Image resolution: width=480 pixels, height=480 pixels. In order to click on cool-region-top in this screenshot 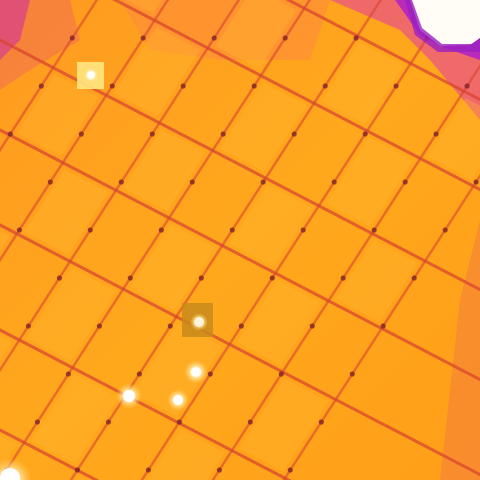, I will do `click(225, 30)`.